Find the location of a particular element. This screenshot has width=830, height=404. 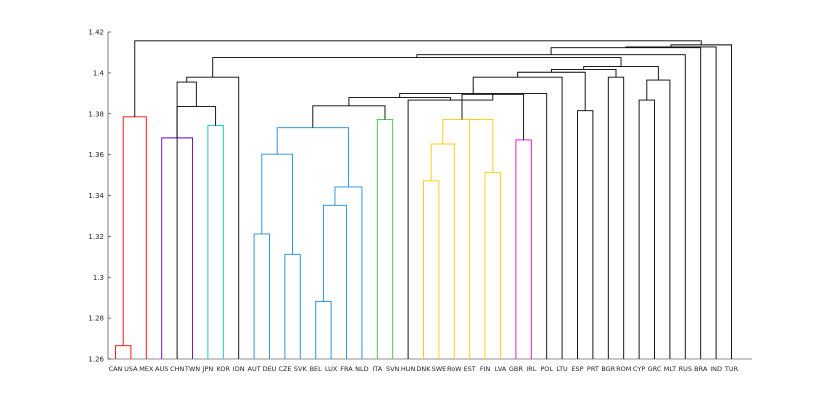

leaf-label: LUX is located at coordinates (331, 369).